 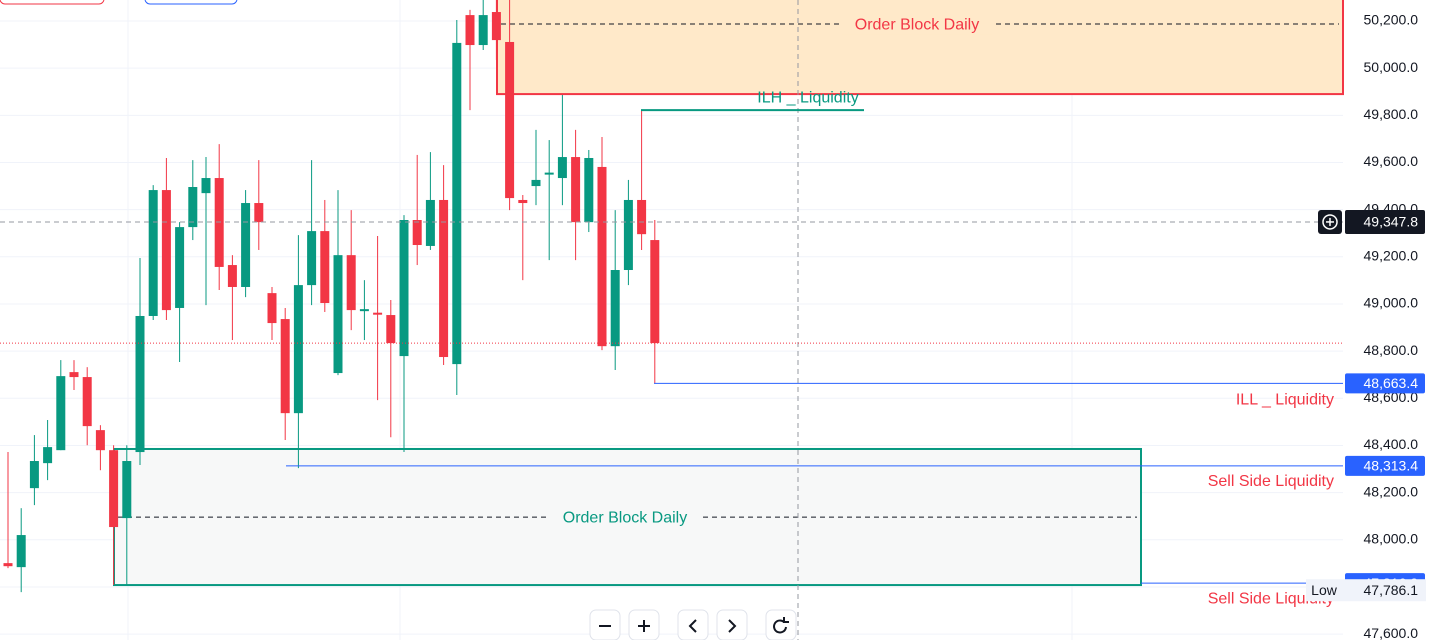 I want to click on y-tick-label: 49,000.0, so click(x=1391, y=303).